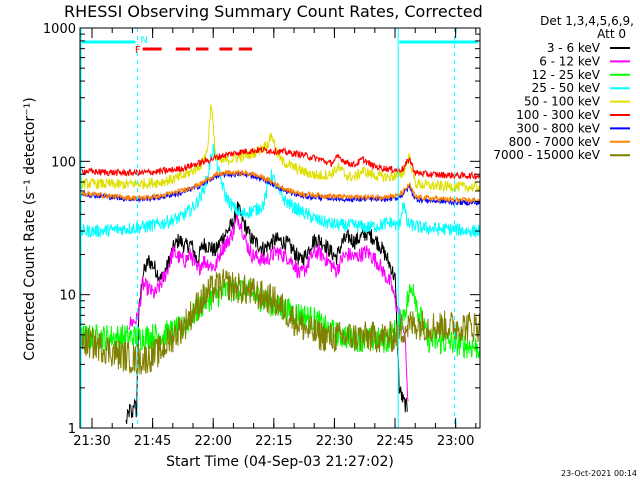 Image resolution: width=640 pixels, height=480 pixels. I want to click on y-tick-label-3: 1000, so click(59, 29).